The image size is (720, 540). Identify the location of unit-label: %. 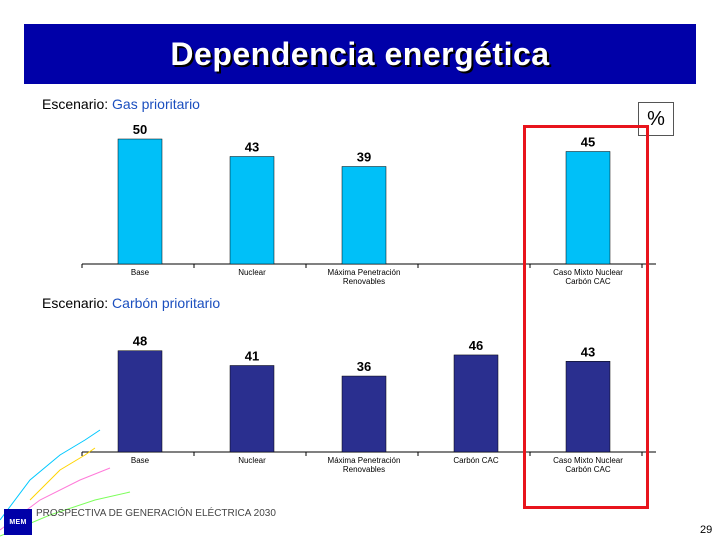
(656, 118).